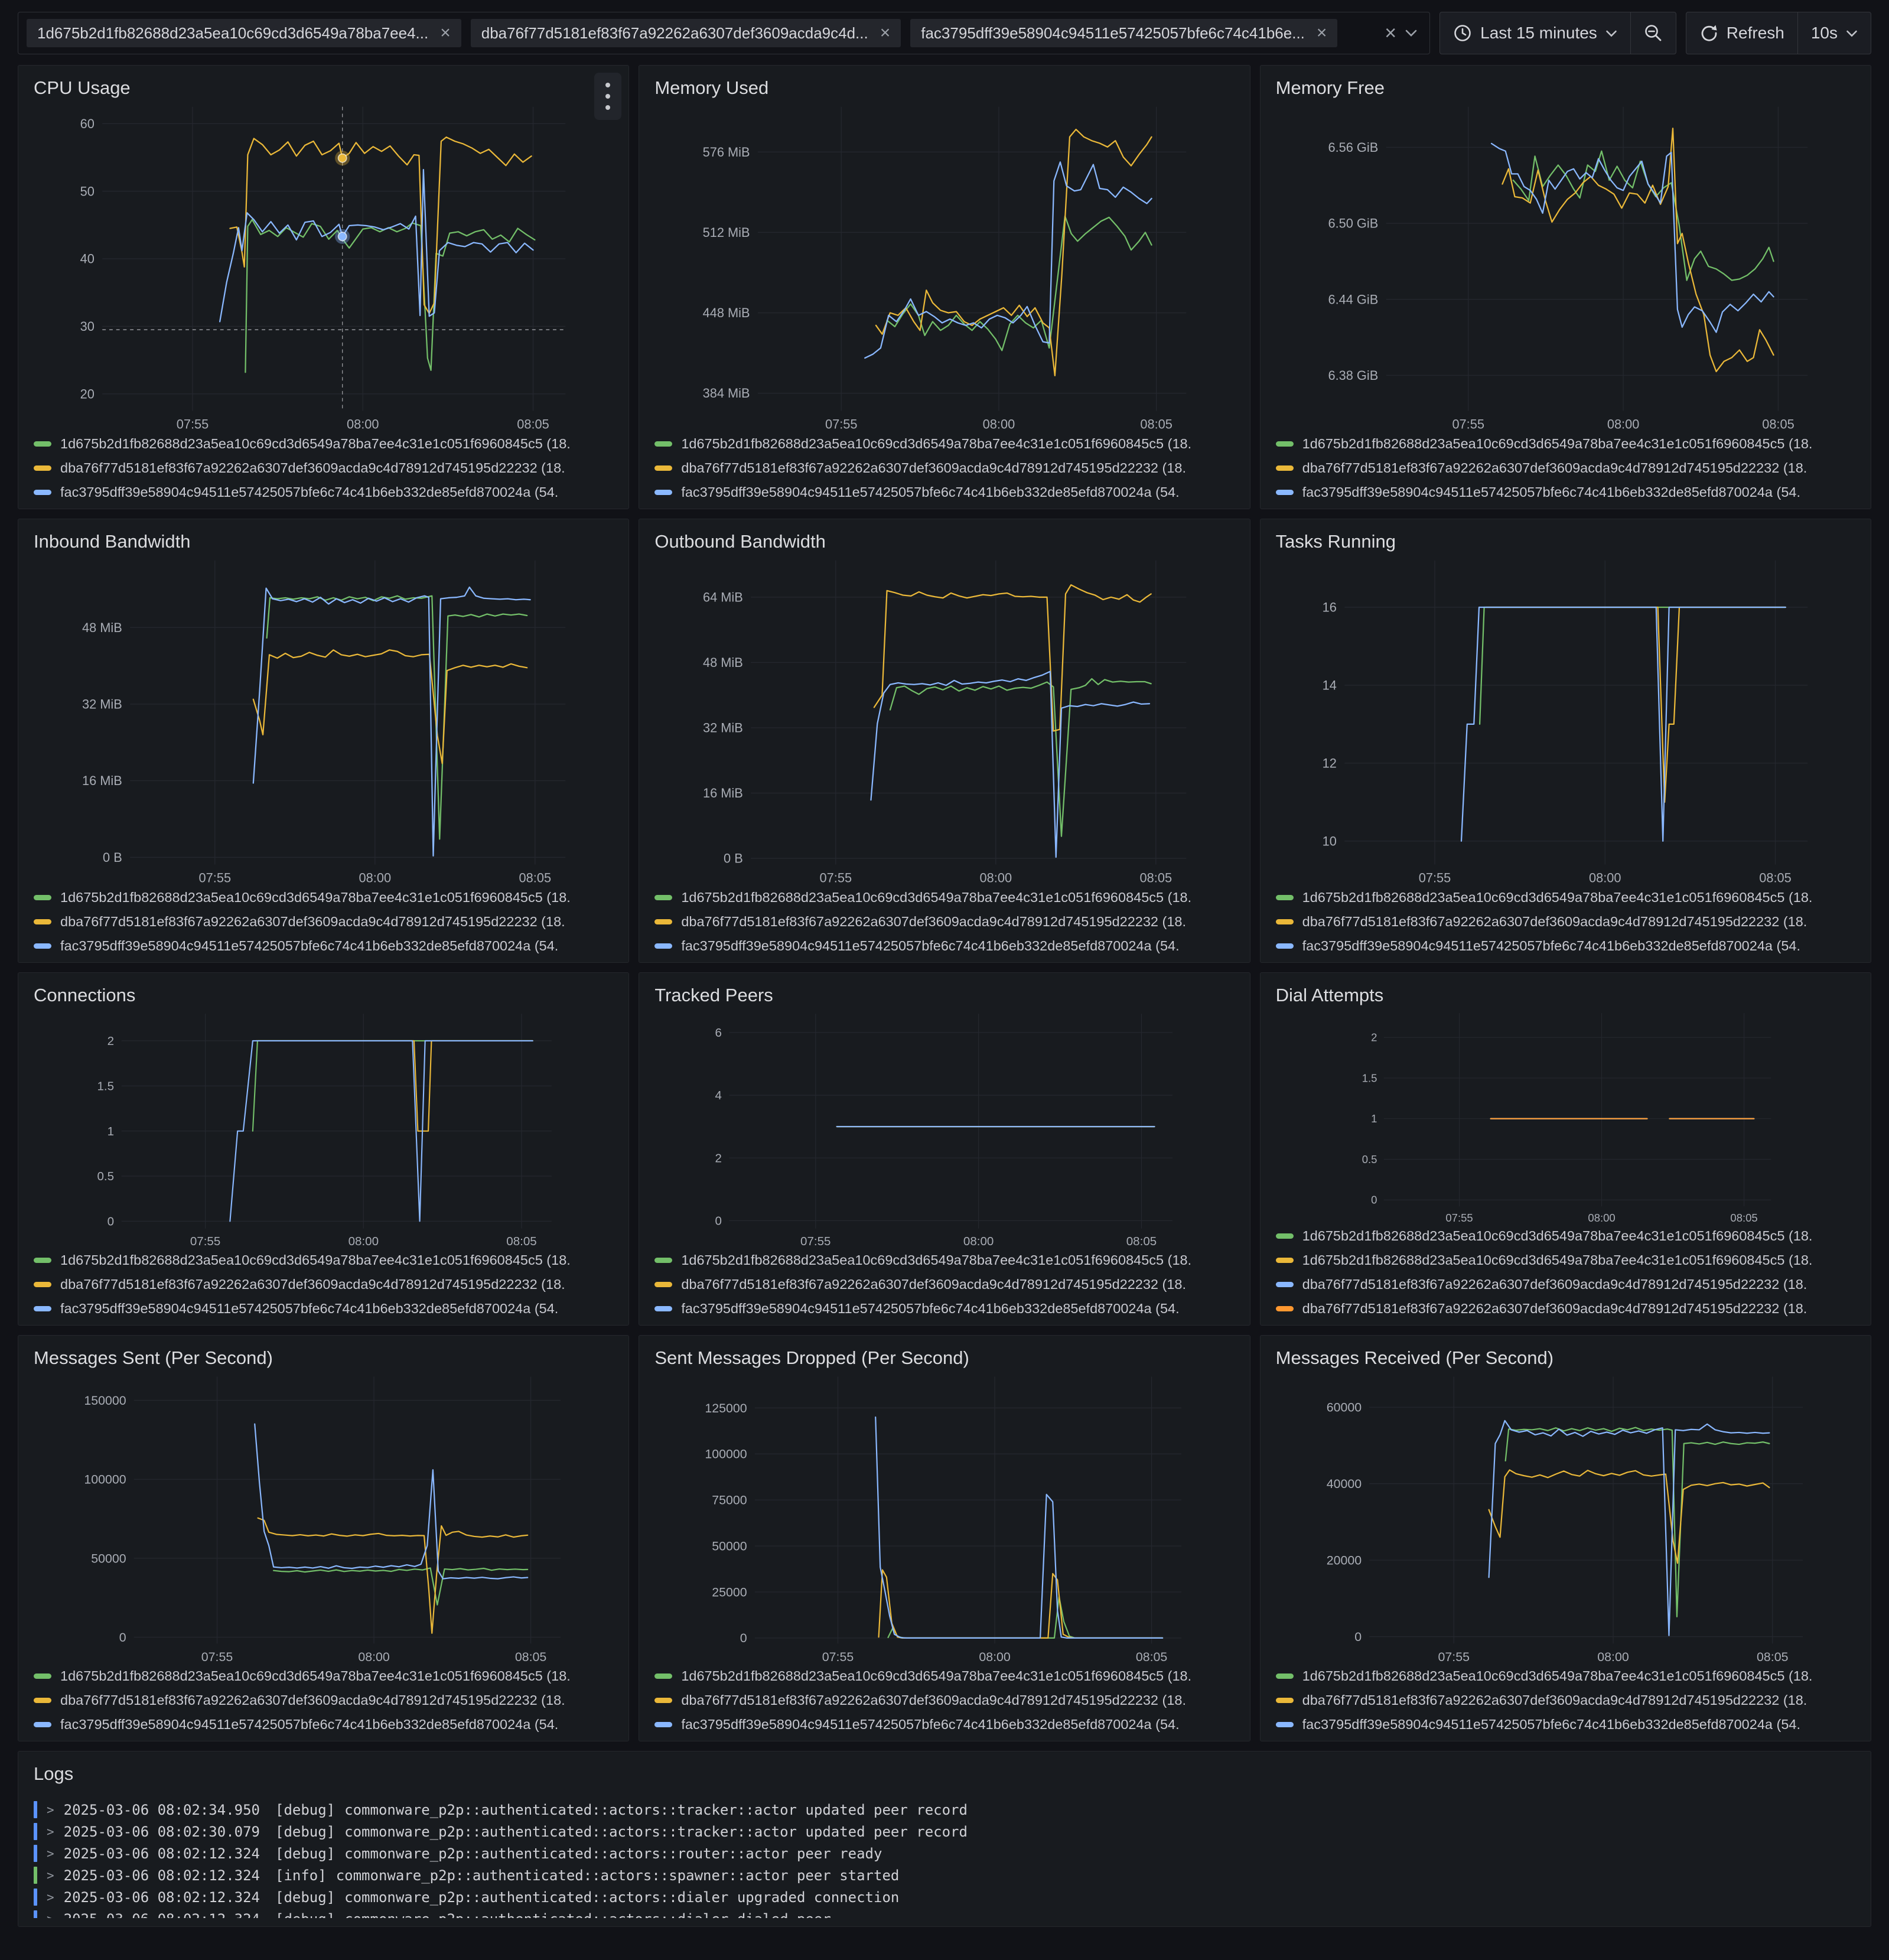 The height and width of the screenshot is (1960, 1889). I want to click on clear-filters-icon: ×, so click(1391, 32).